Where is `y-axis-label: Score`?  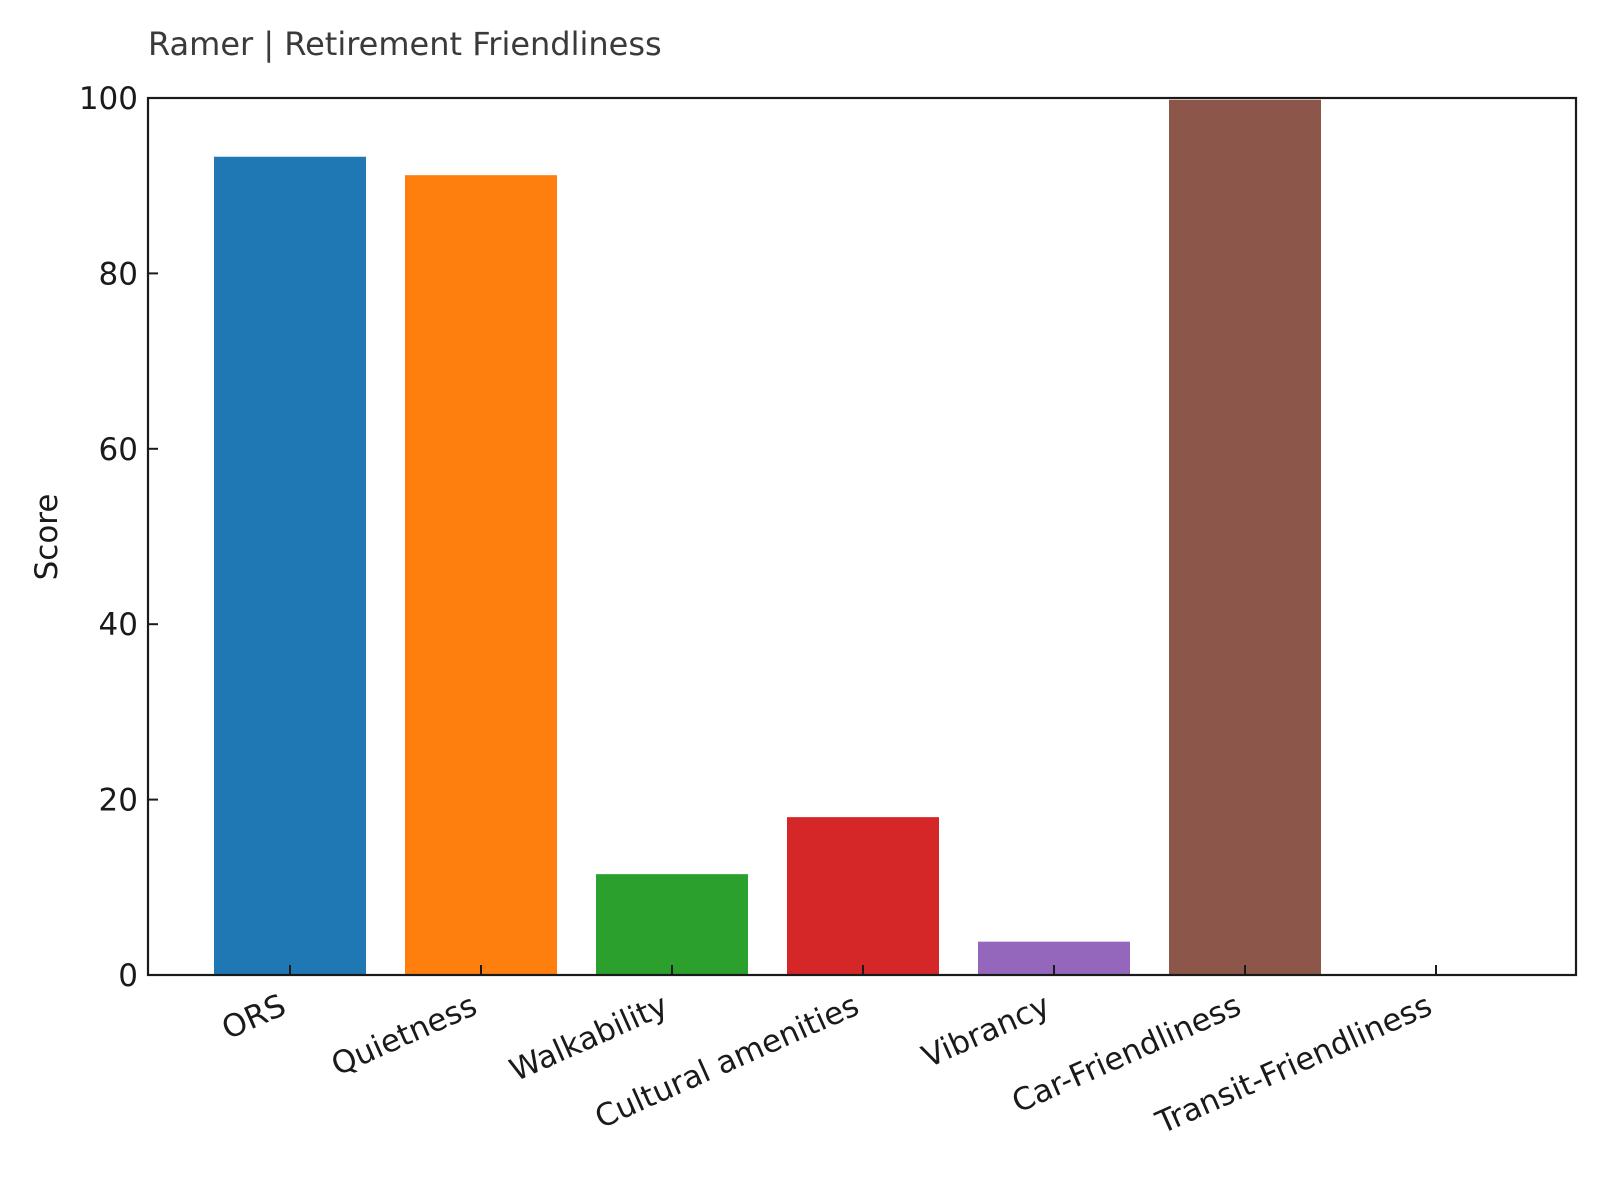 y-axis-label: Score is located at coordinates (47, 537).